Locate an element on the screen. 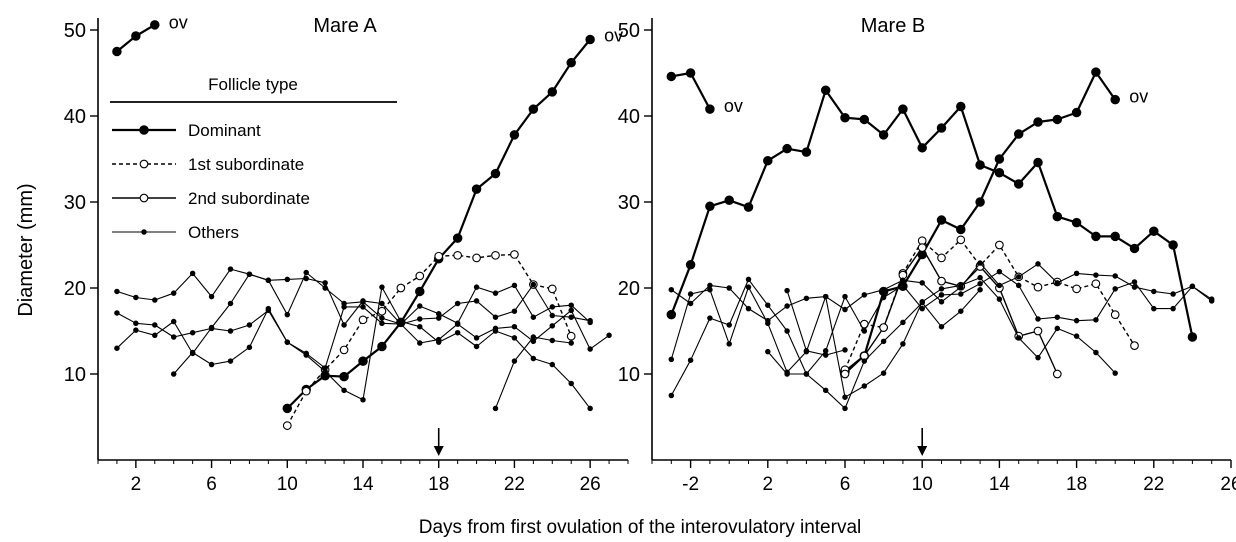  y-tick-label: 50 is located at coordinates (629, 31).